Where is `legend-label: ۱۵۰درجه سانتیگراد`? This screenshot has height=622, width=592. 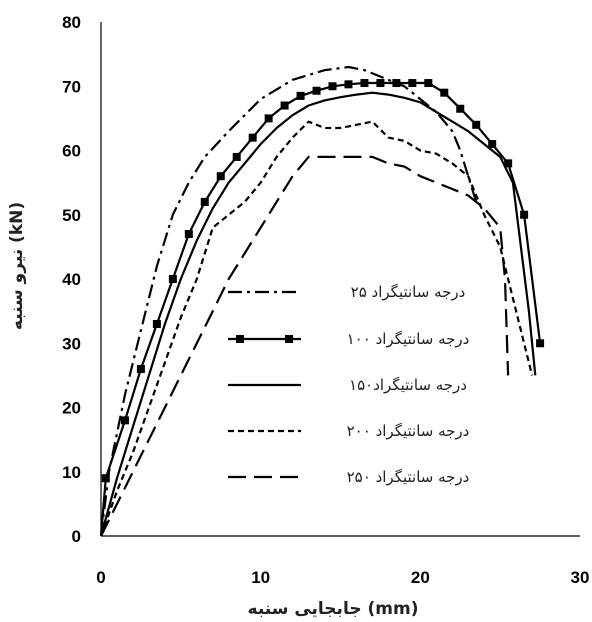 legend-label: ۱۵۰درجه سانتیگراد is located at coordinates (408, 385).